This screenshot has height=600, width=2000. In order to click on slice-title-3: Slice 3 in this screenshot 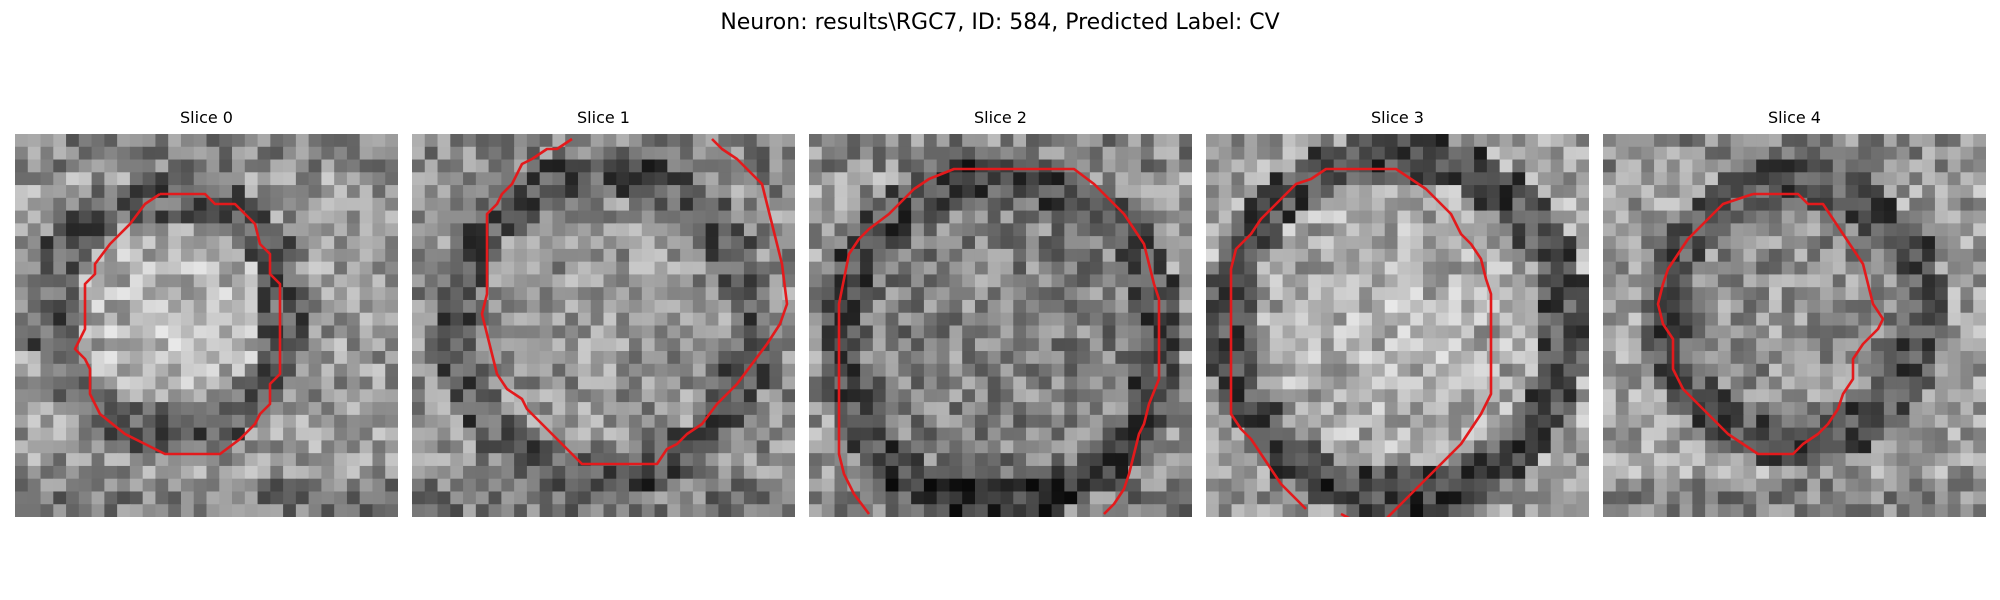, I will do `click(1397, 118)`.